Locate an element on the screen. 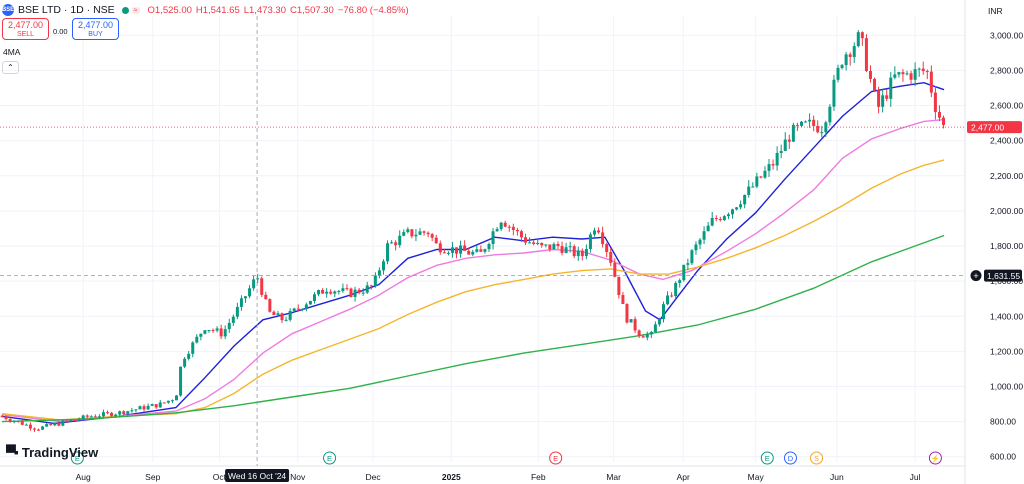 The height and width of the screenshot is (484, 1024). last-price-badge is located at coordinates (994, 127).